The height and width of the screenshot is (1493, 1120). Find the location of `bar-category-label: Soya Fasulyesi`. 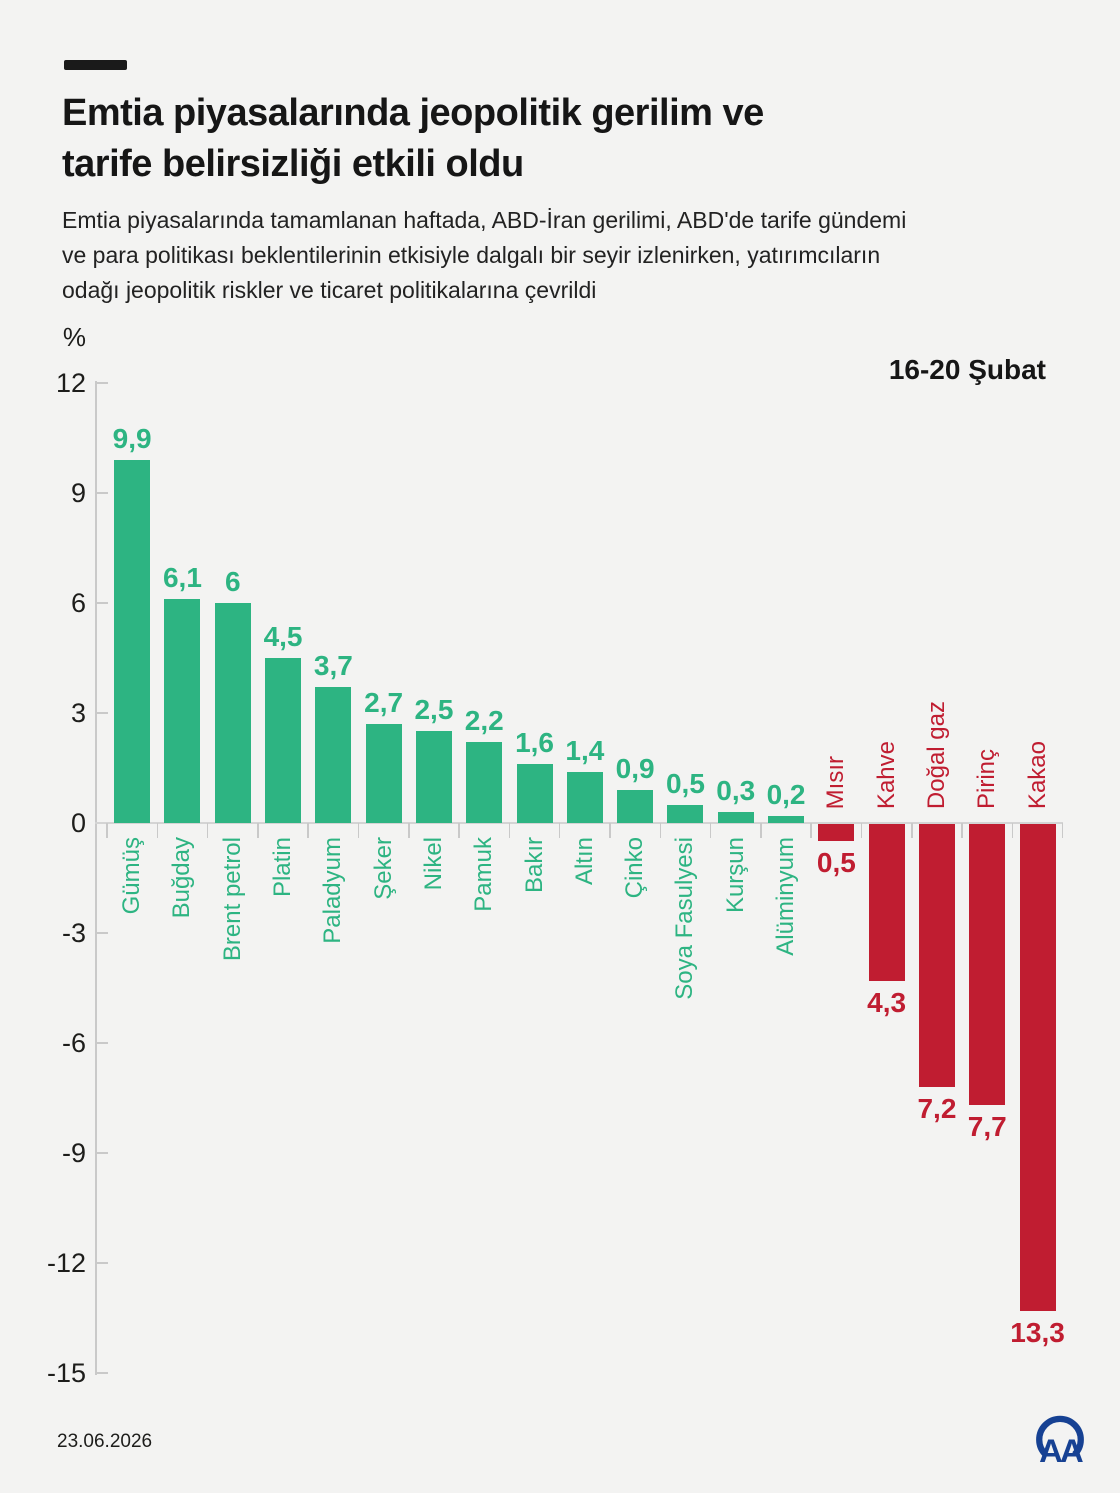

bar-category-label: Soya Fasulyesi is located at coordinates (685, 918).